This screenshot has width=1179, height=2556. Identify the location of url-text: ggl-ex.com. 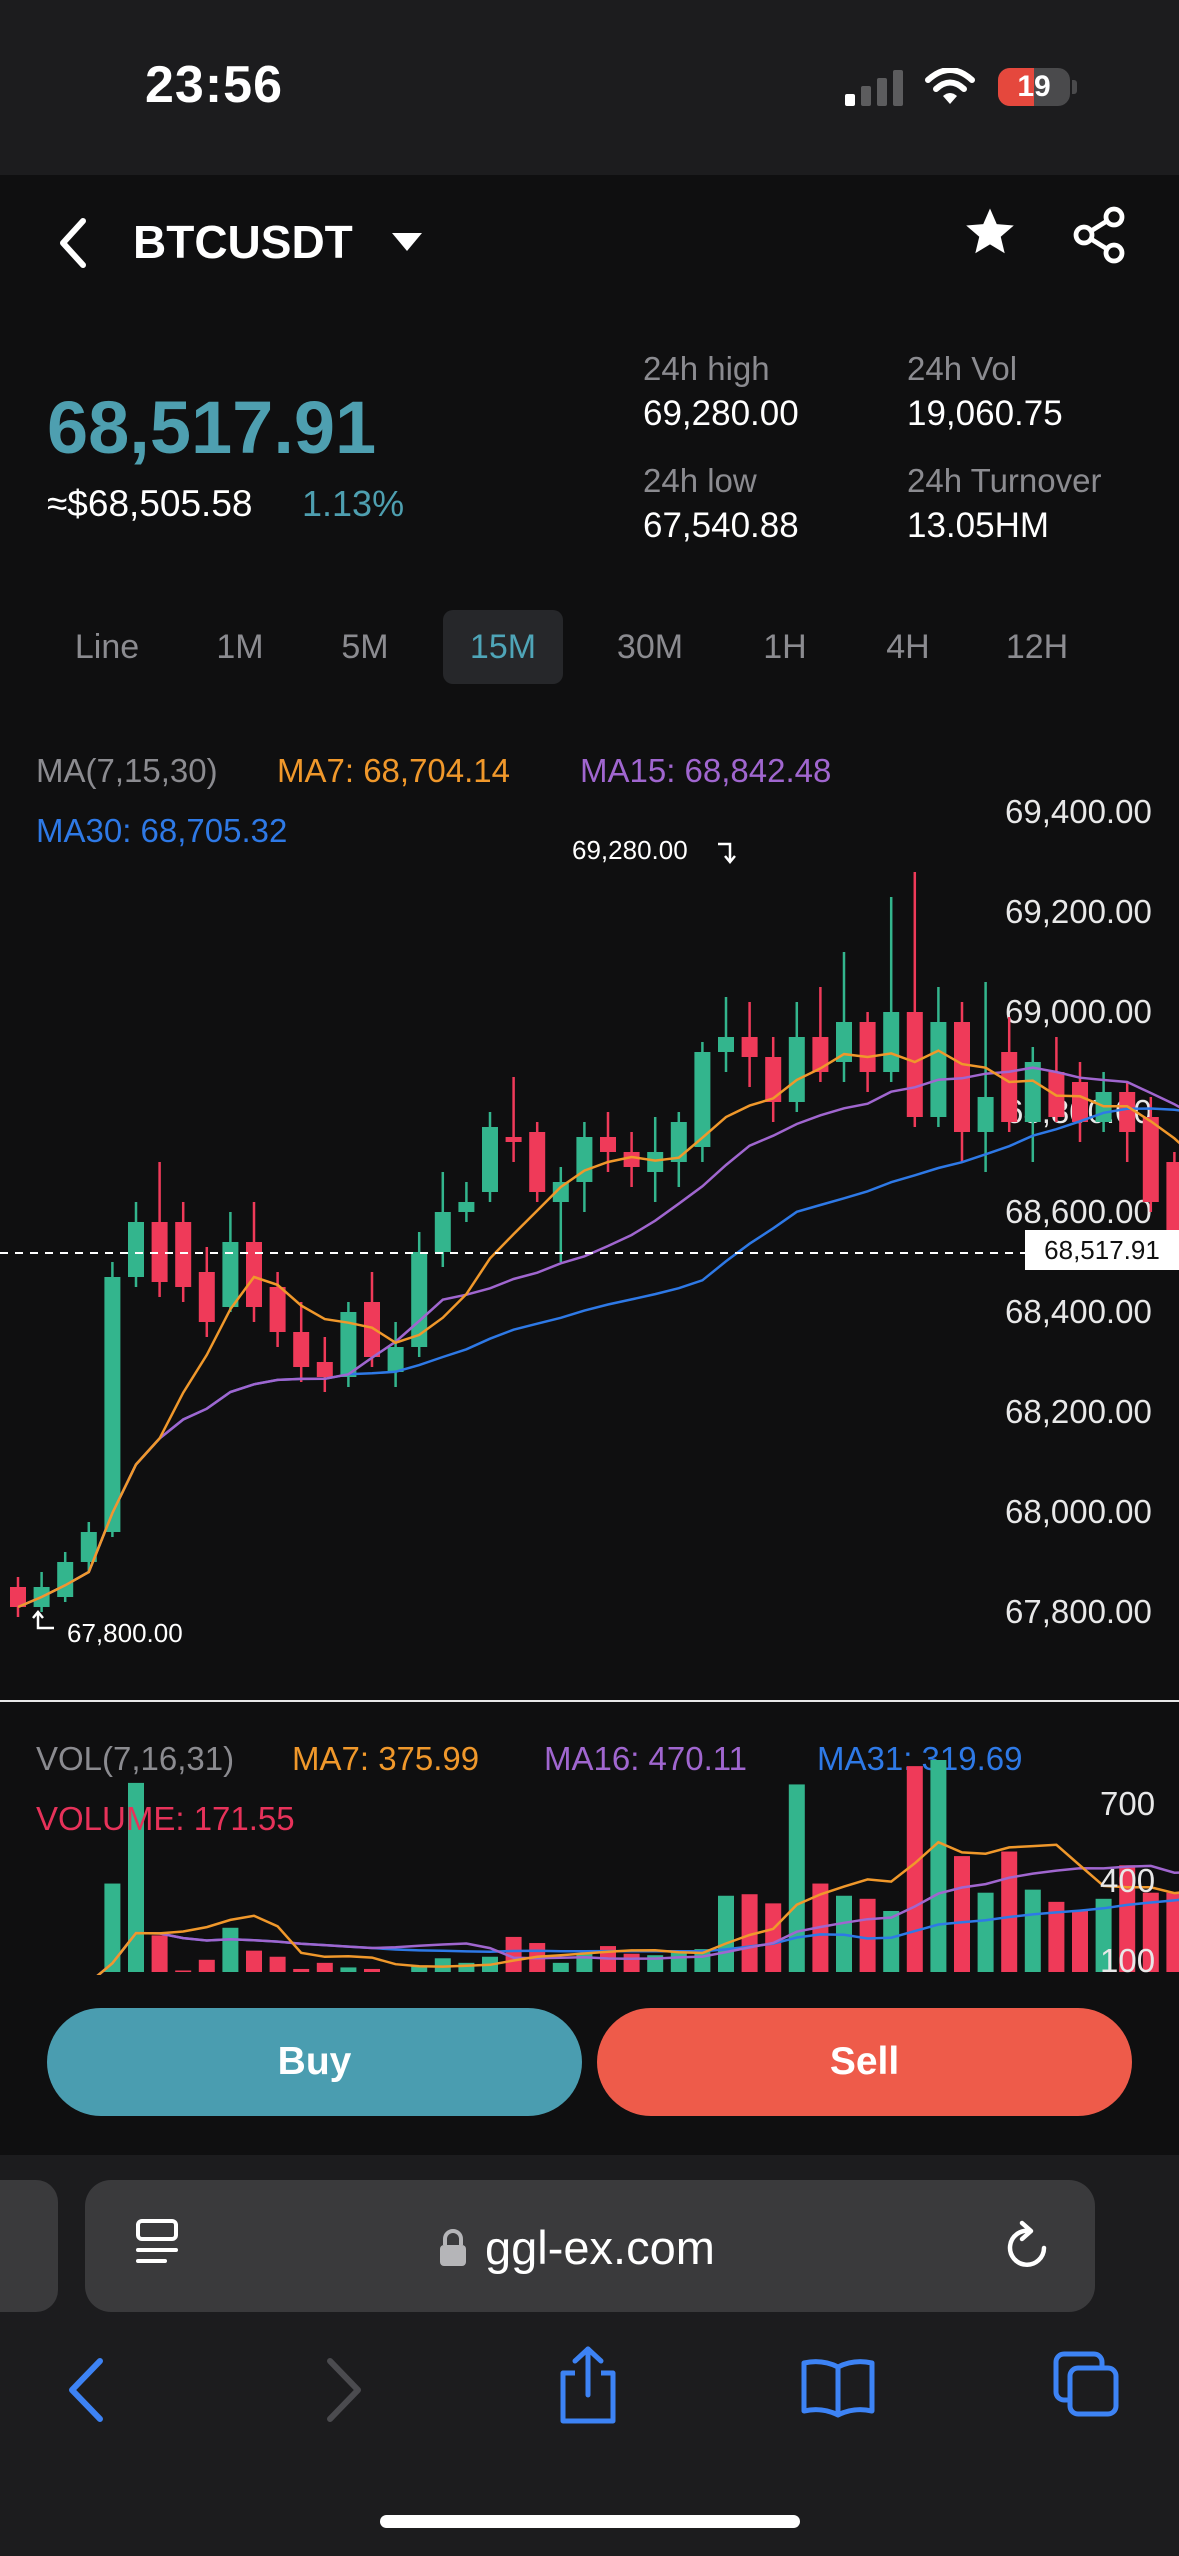
(600, 2247).